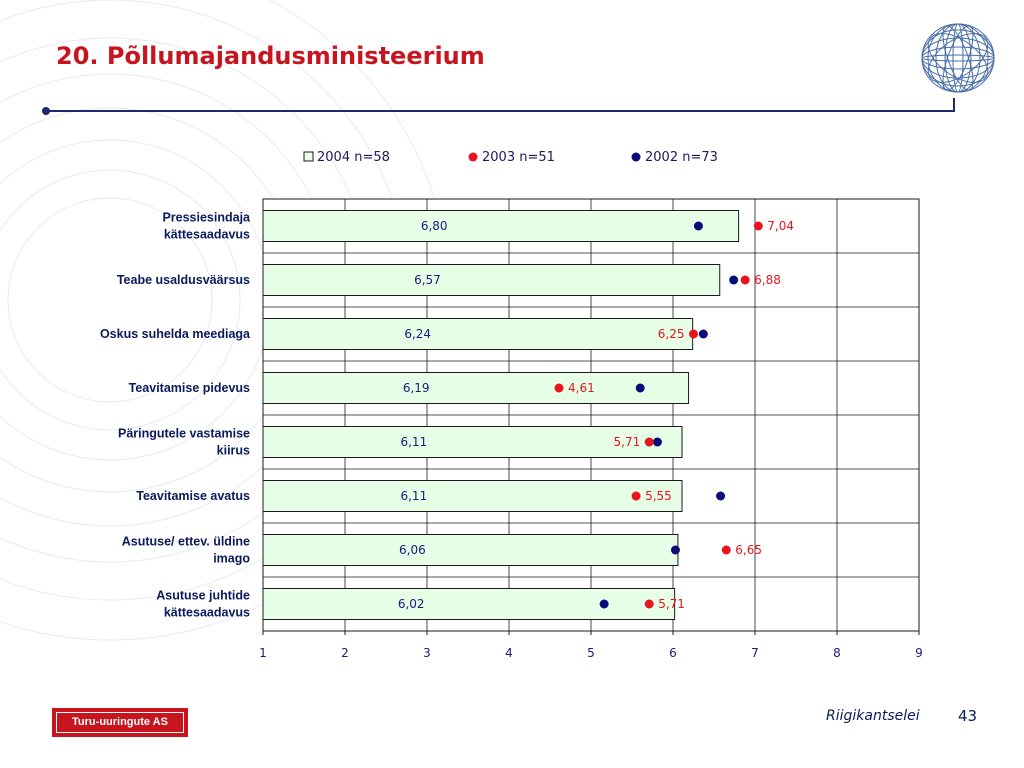 This screenshot has height=768, width=1024. I want to click on x-tick-label: 1, so click(263, 653).